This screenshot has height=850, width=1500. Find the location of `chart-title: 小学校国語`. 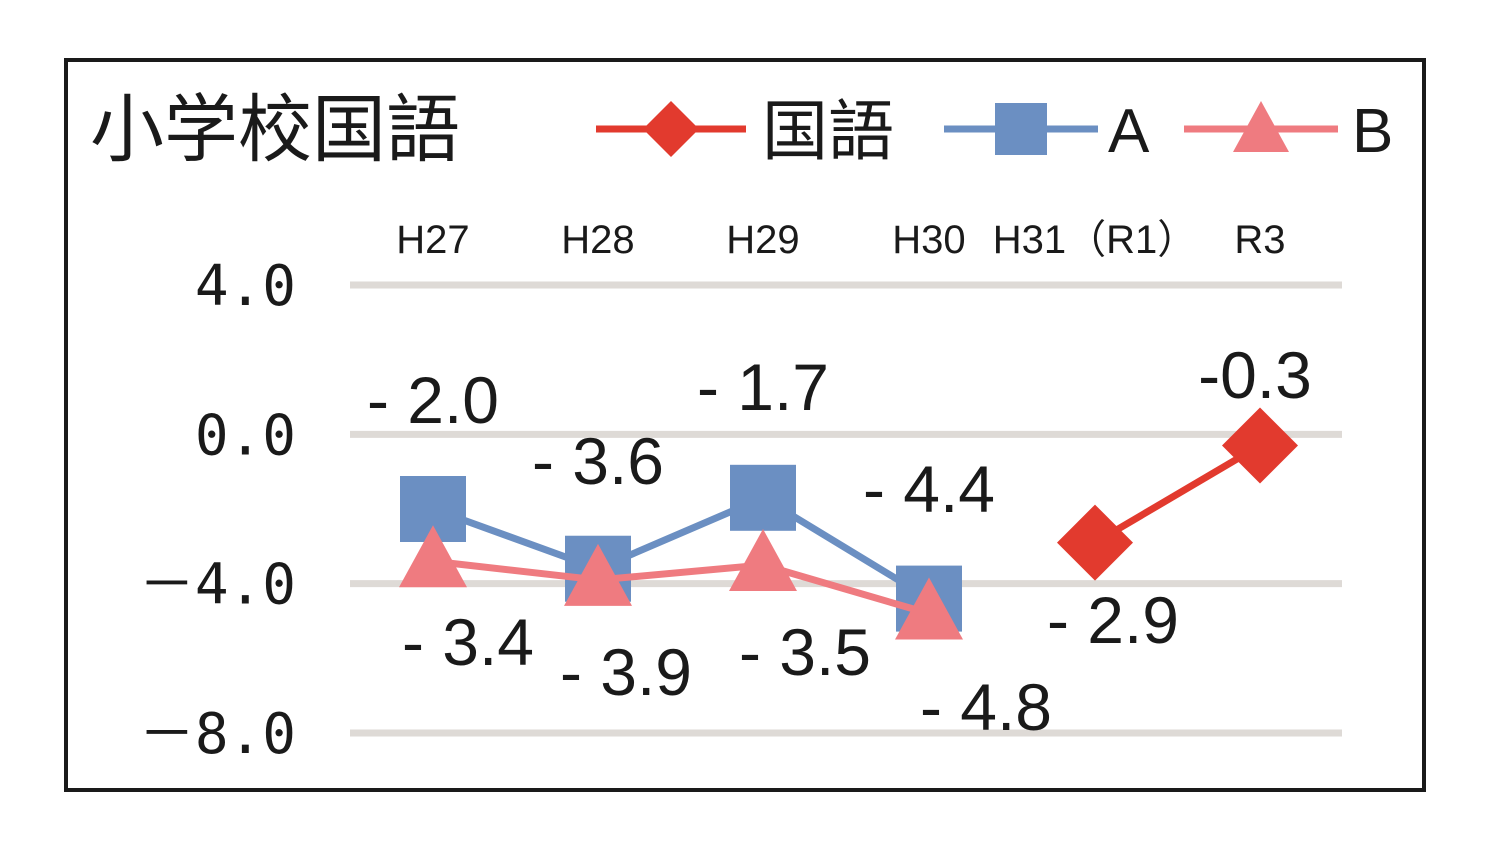

chart-title: 小学校国語 is located at coordinates (275, 130).